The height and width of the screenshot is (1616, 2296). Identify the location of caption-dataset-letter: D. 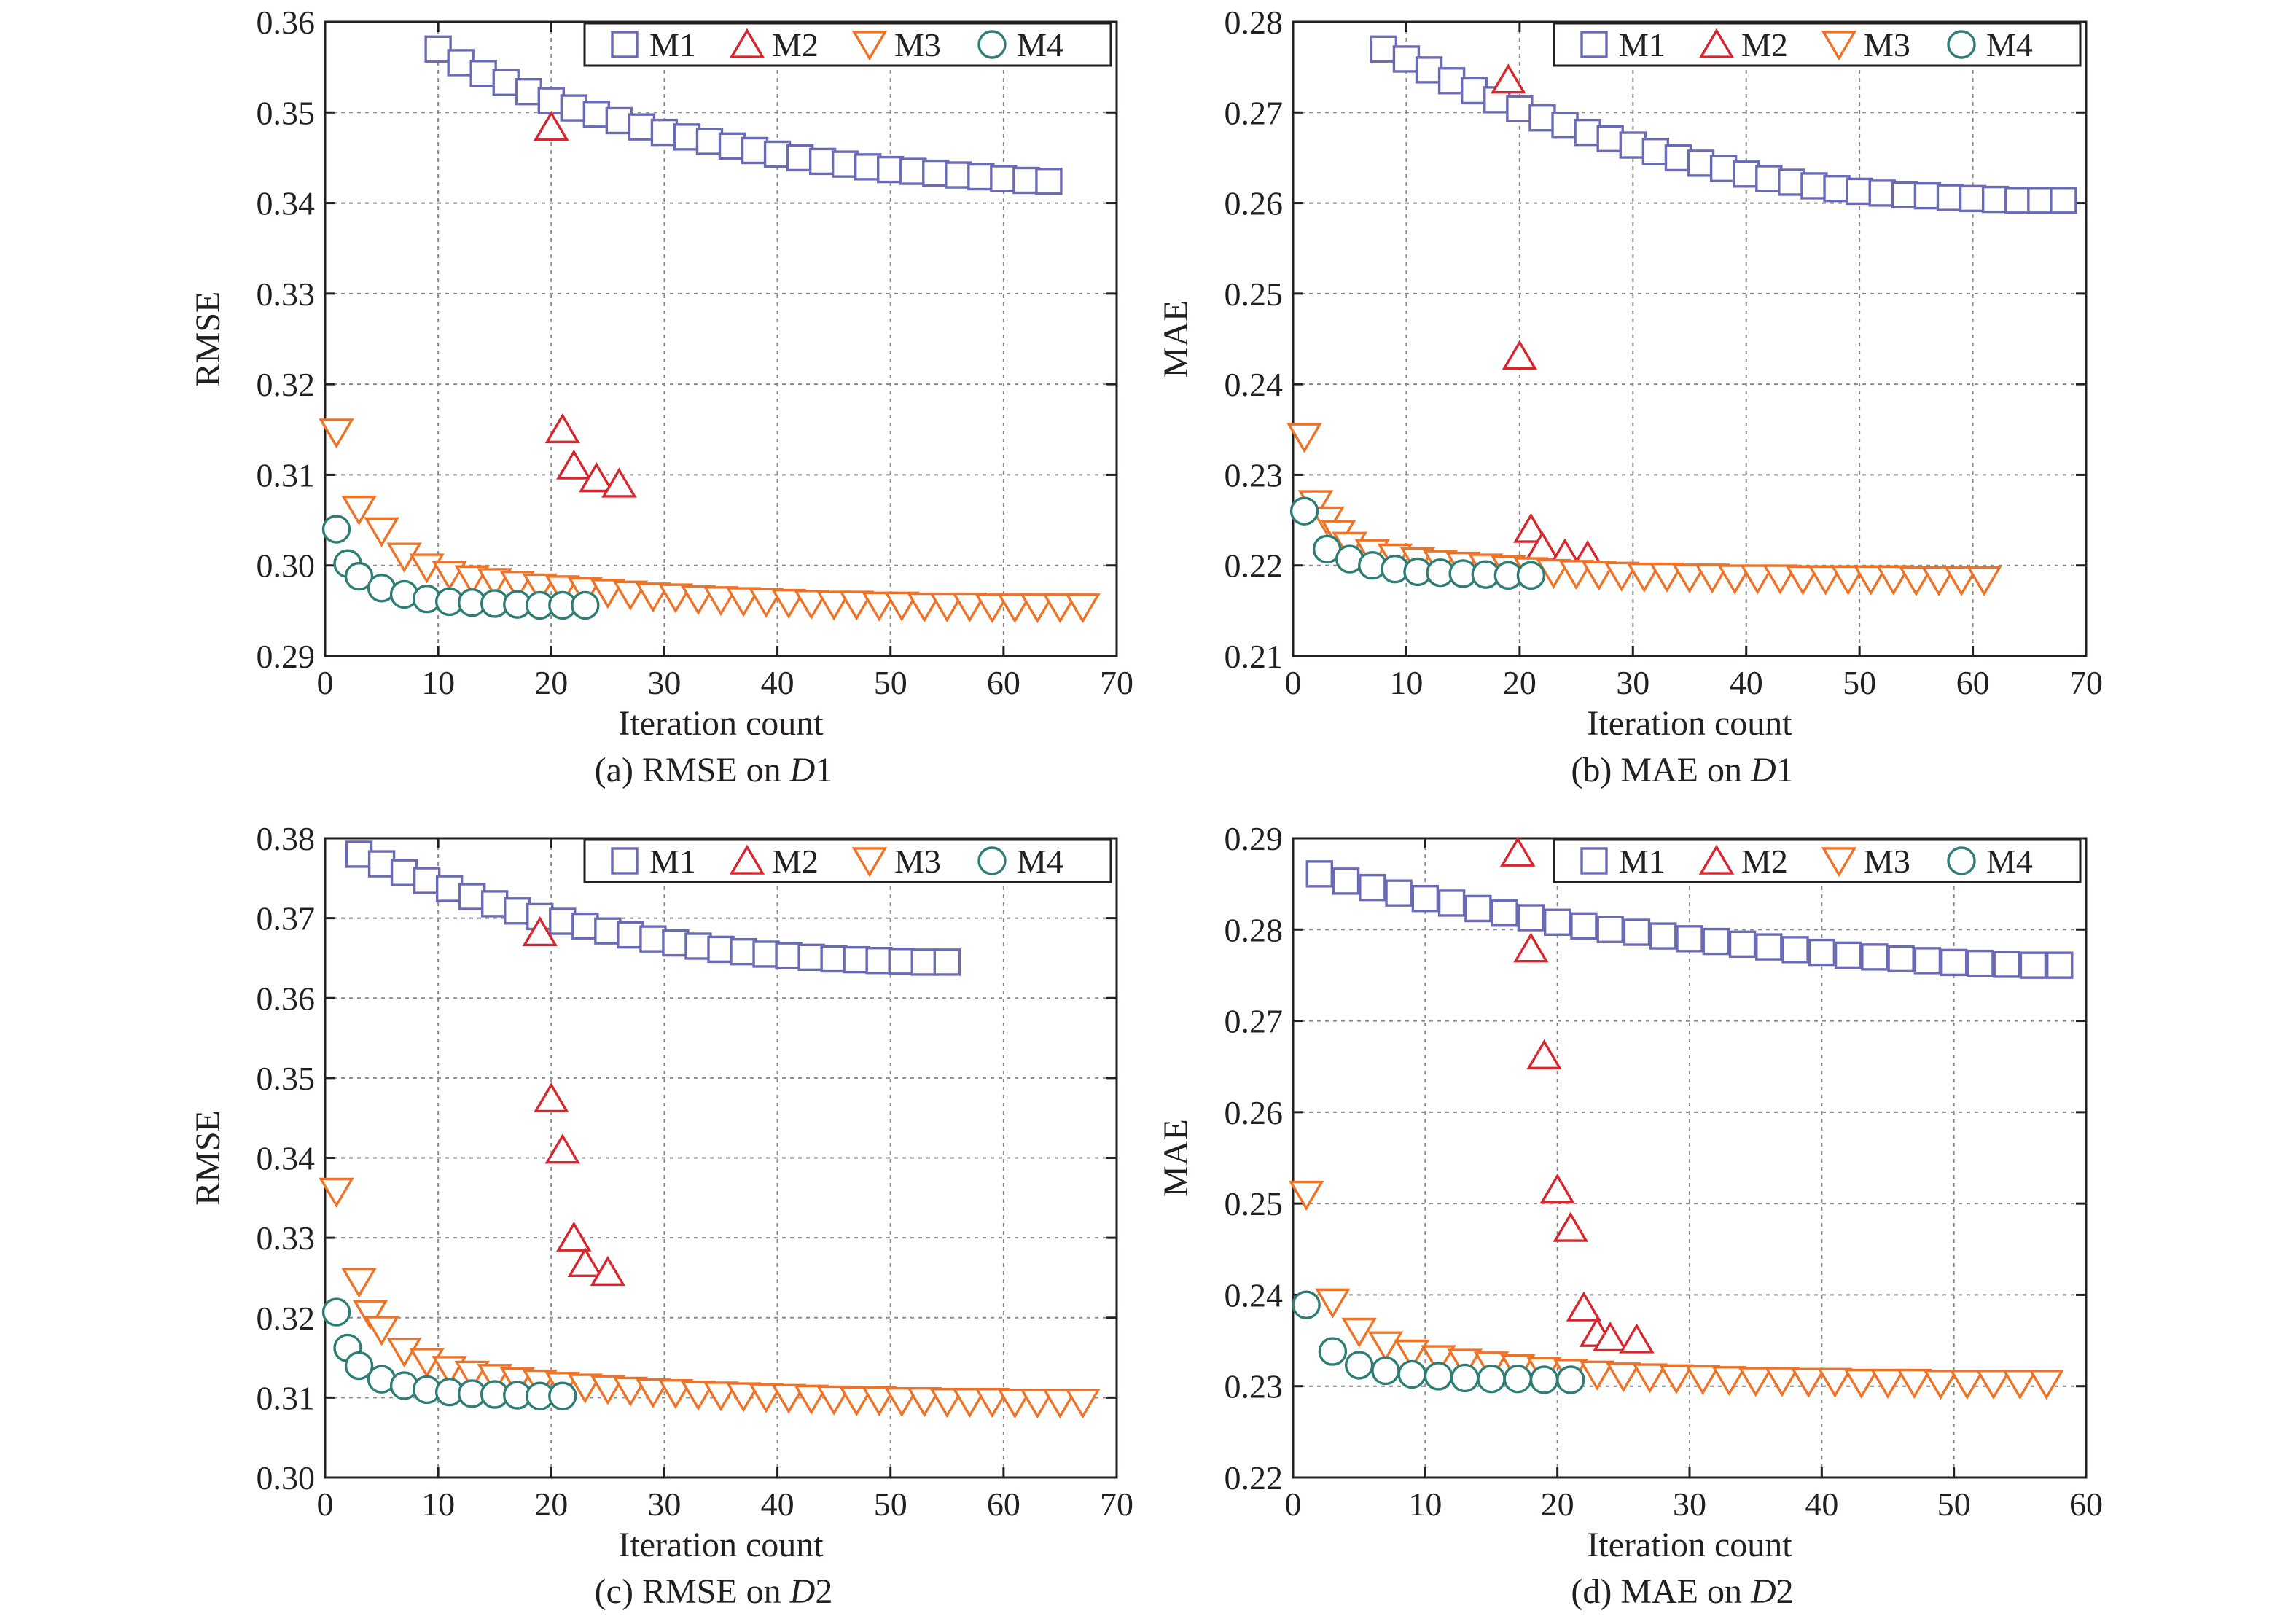
(1763, 1591).